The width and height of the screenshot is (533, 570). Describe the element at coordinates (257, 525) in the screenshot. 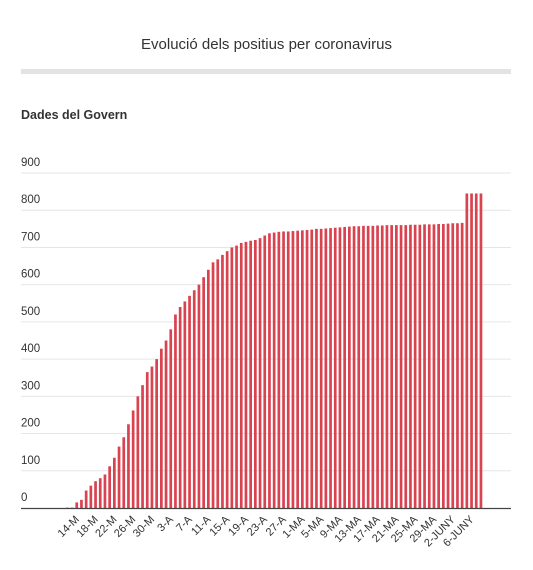

I see `x-tick-label: 23-A` at that location.